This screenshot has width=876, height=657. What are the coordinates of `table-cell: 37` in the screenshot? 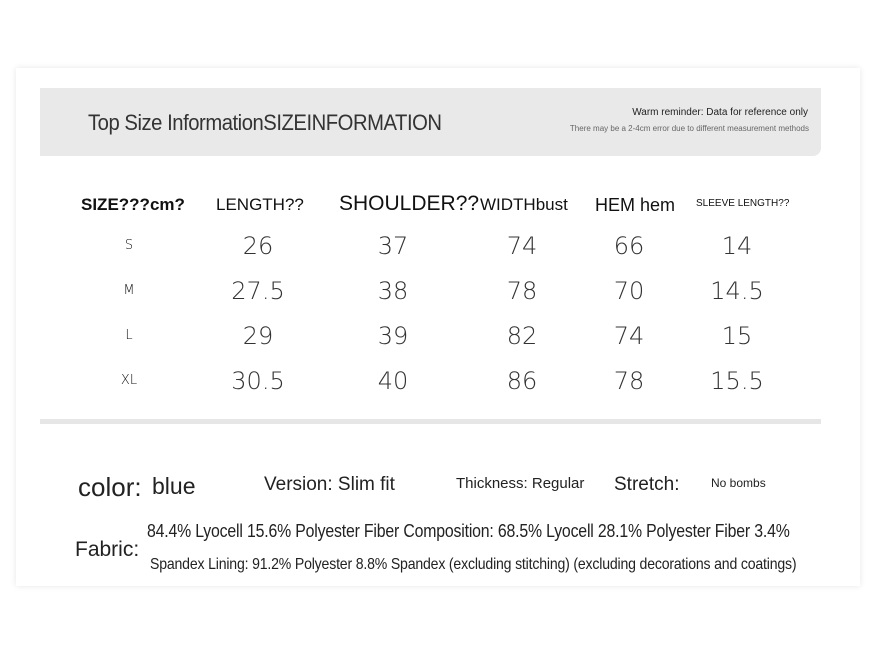 It's located at (393, 246).